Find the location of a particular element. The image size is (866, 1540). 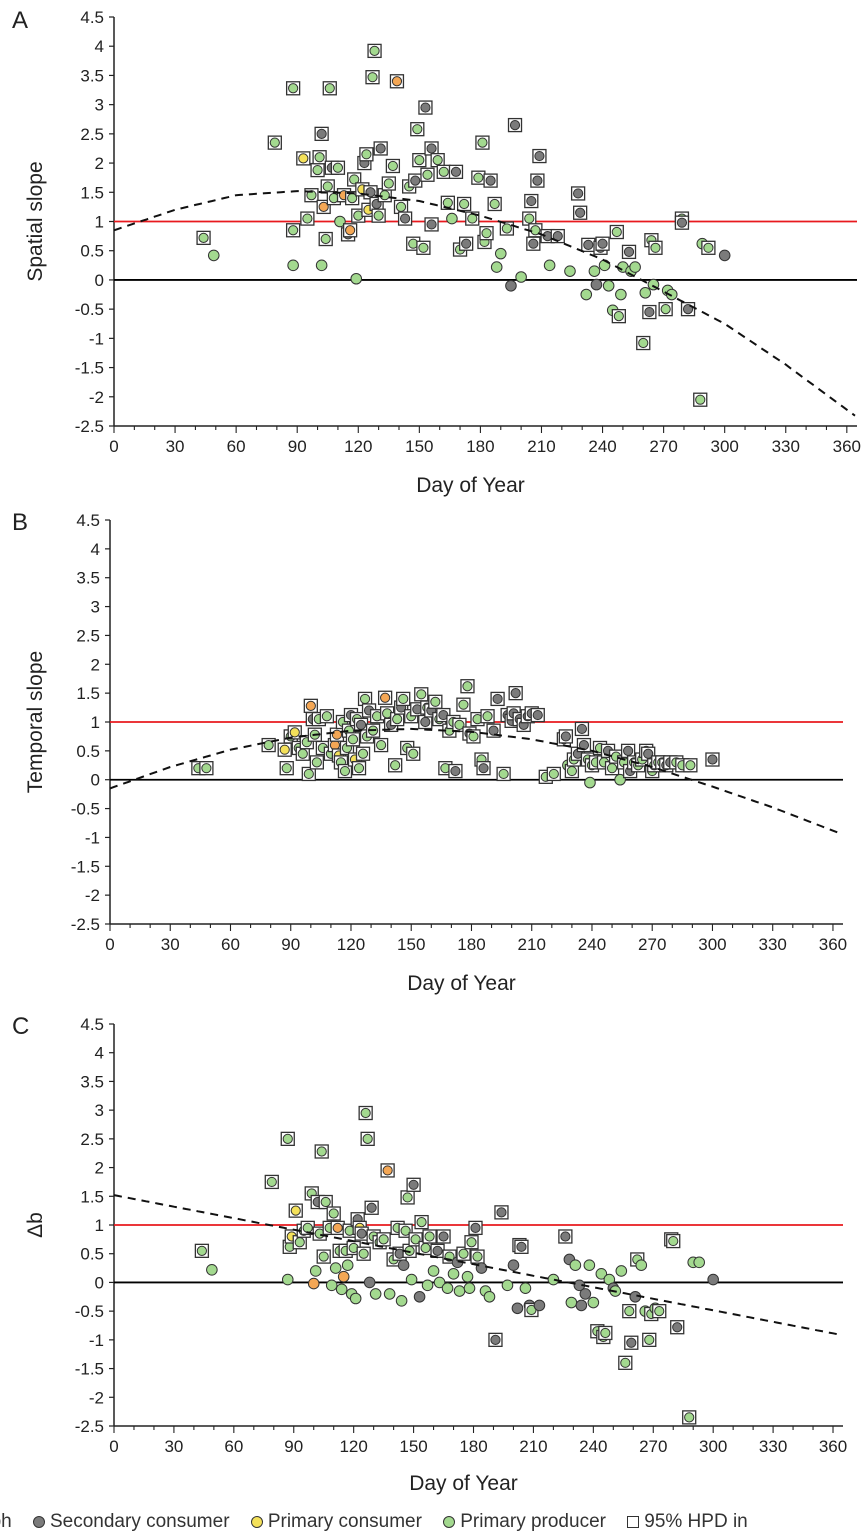

square-marker-icon is located at coordinates (633, 1522).